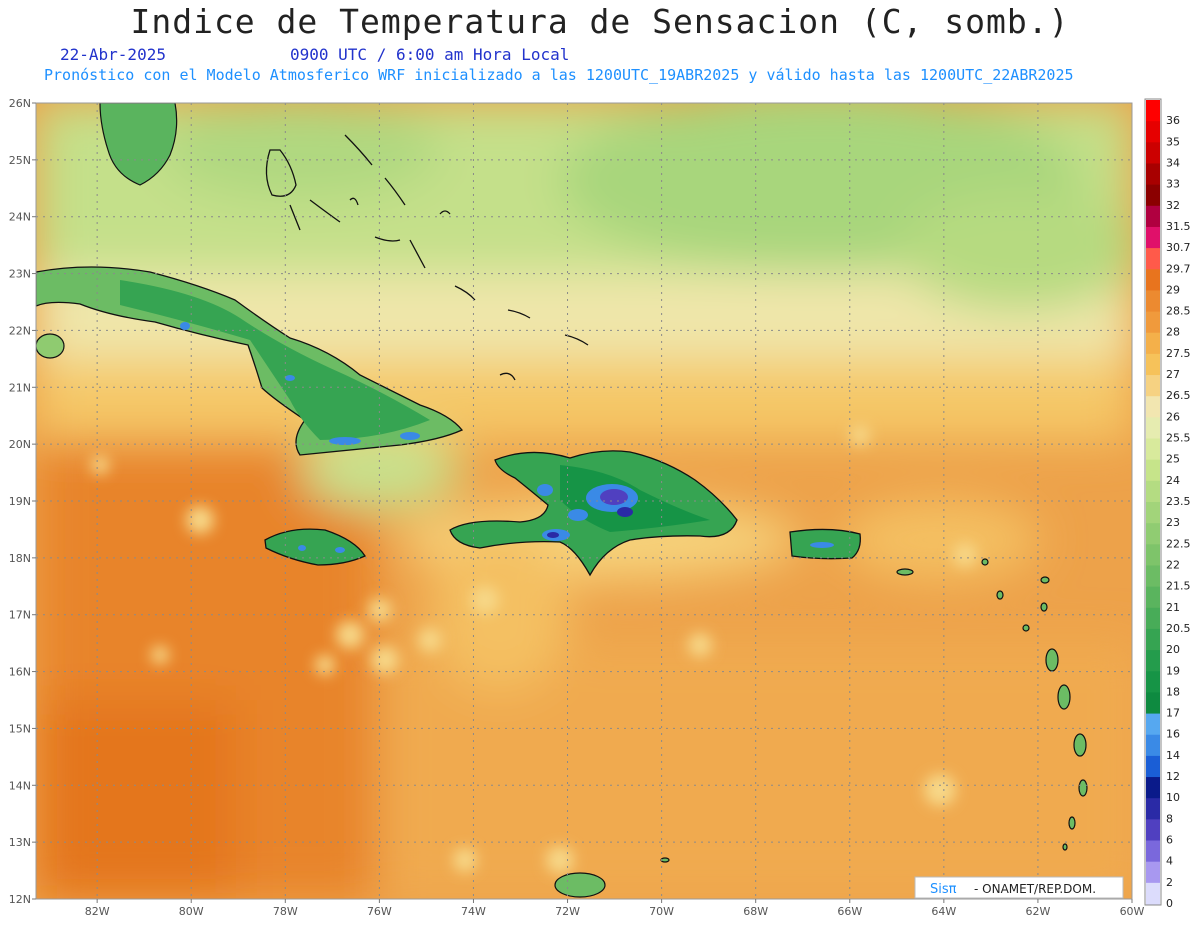 Image resolution: width=1200 pixels, height=927 pixels. Describe the element at coordinates (20, 160) in the screenshot. I see `lat-tick-label: 25N` at that location.